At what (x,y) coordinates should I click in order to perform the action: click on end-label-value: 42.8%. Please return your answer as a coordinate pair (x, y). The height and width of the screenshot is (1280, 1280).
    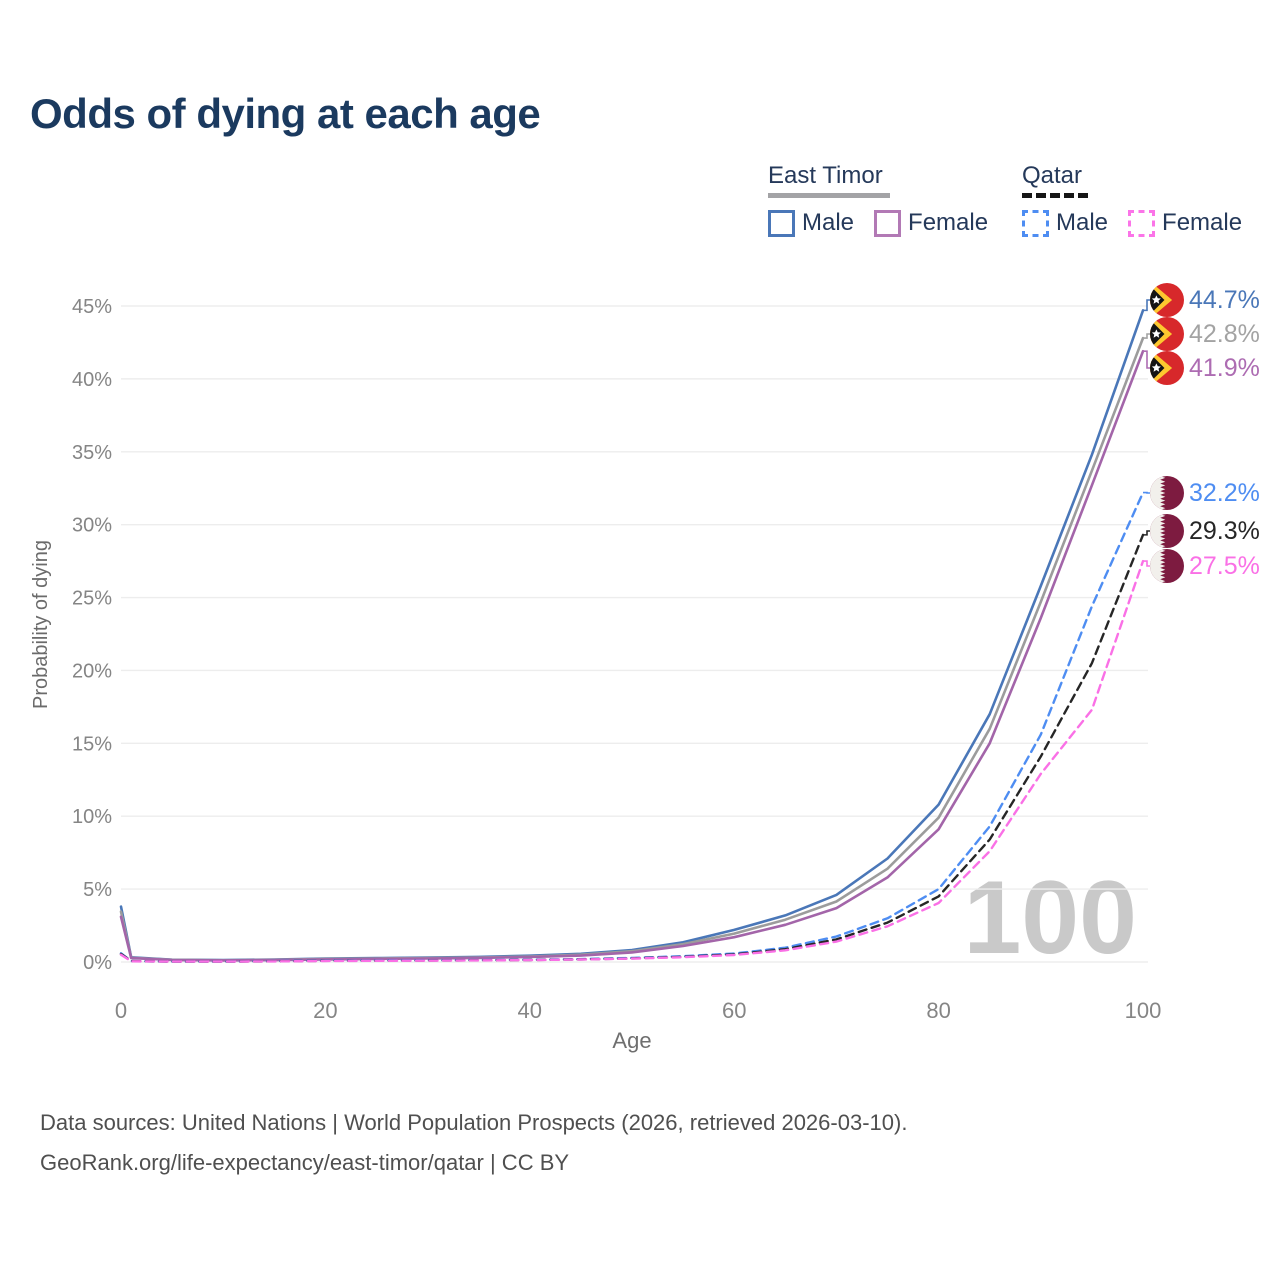
    Looking at the image, I should click on (1224, 333).